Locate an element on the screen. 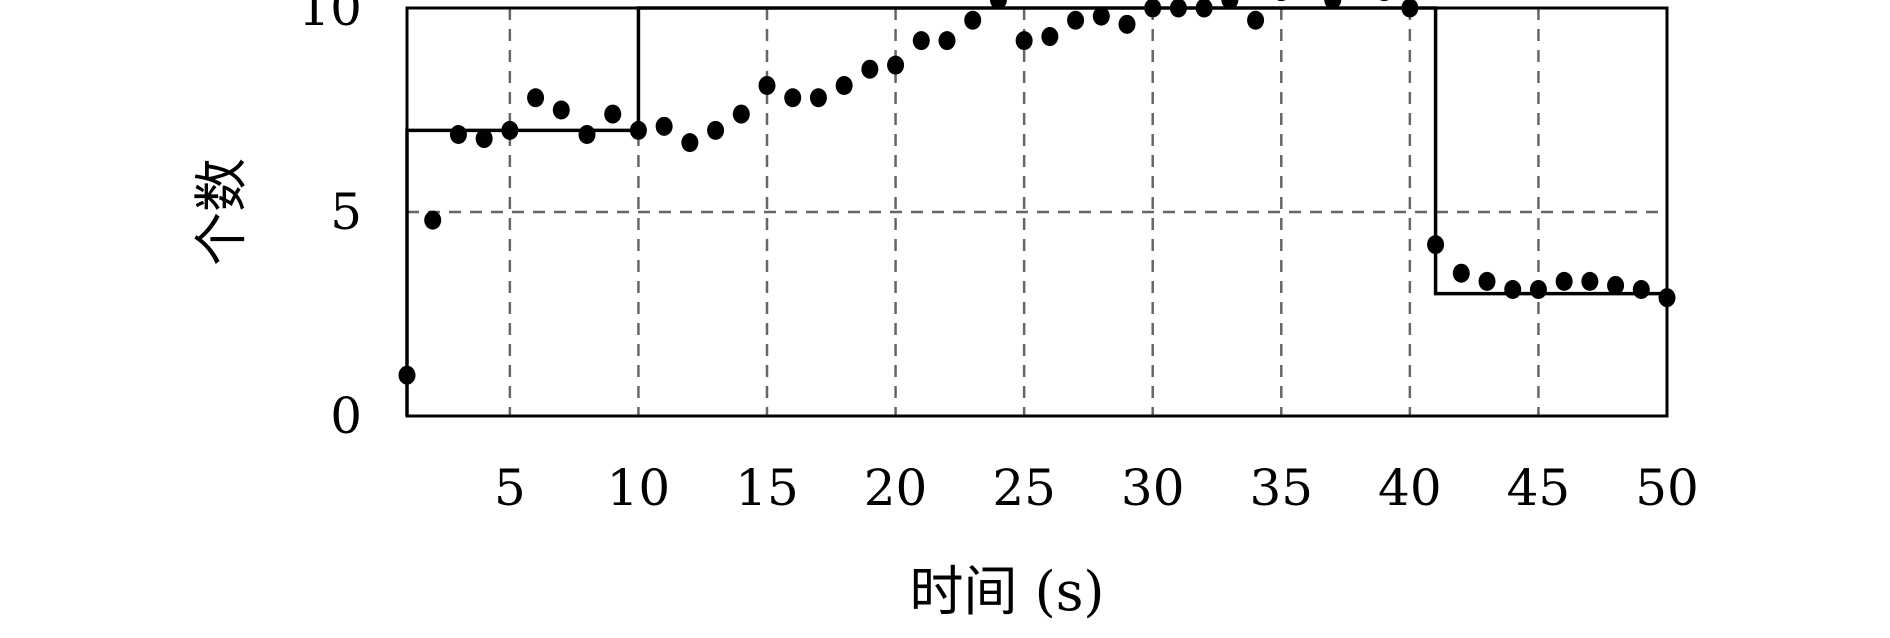 This screenshot has height=638, width=1890. x-tick-label: 45 is located at coordinates (1539, 488).